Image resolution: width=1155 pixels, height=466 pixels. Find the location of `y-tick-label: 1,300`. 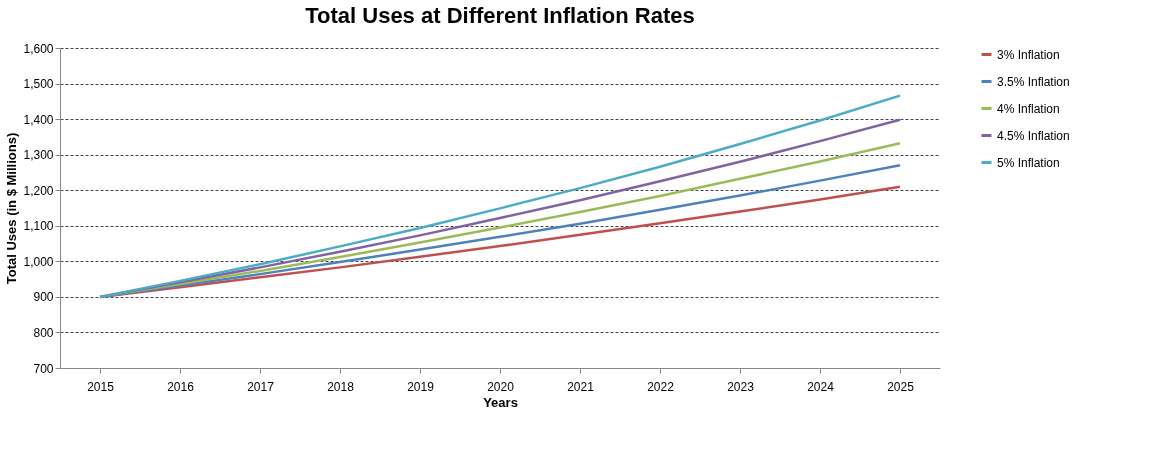

y-tick-label: 1,300 is located at coordinates (38, 155).